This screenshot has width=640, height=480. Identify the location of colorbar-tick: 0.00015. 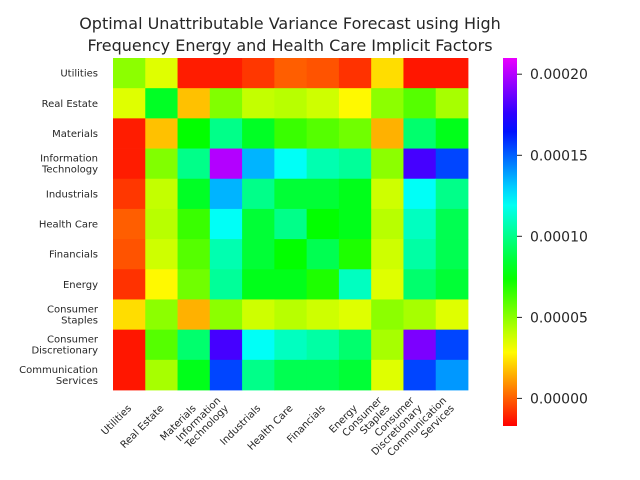
(552, 156).